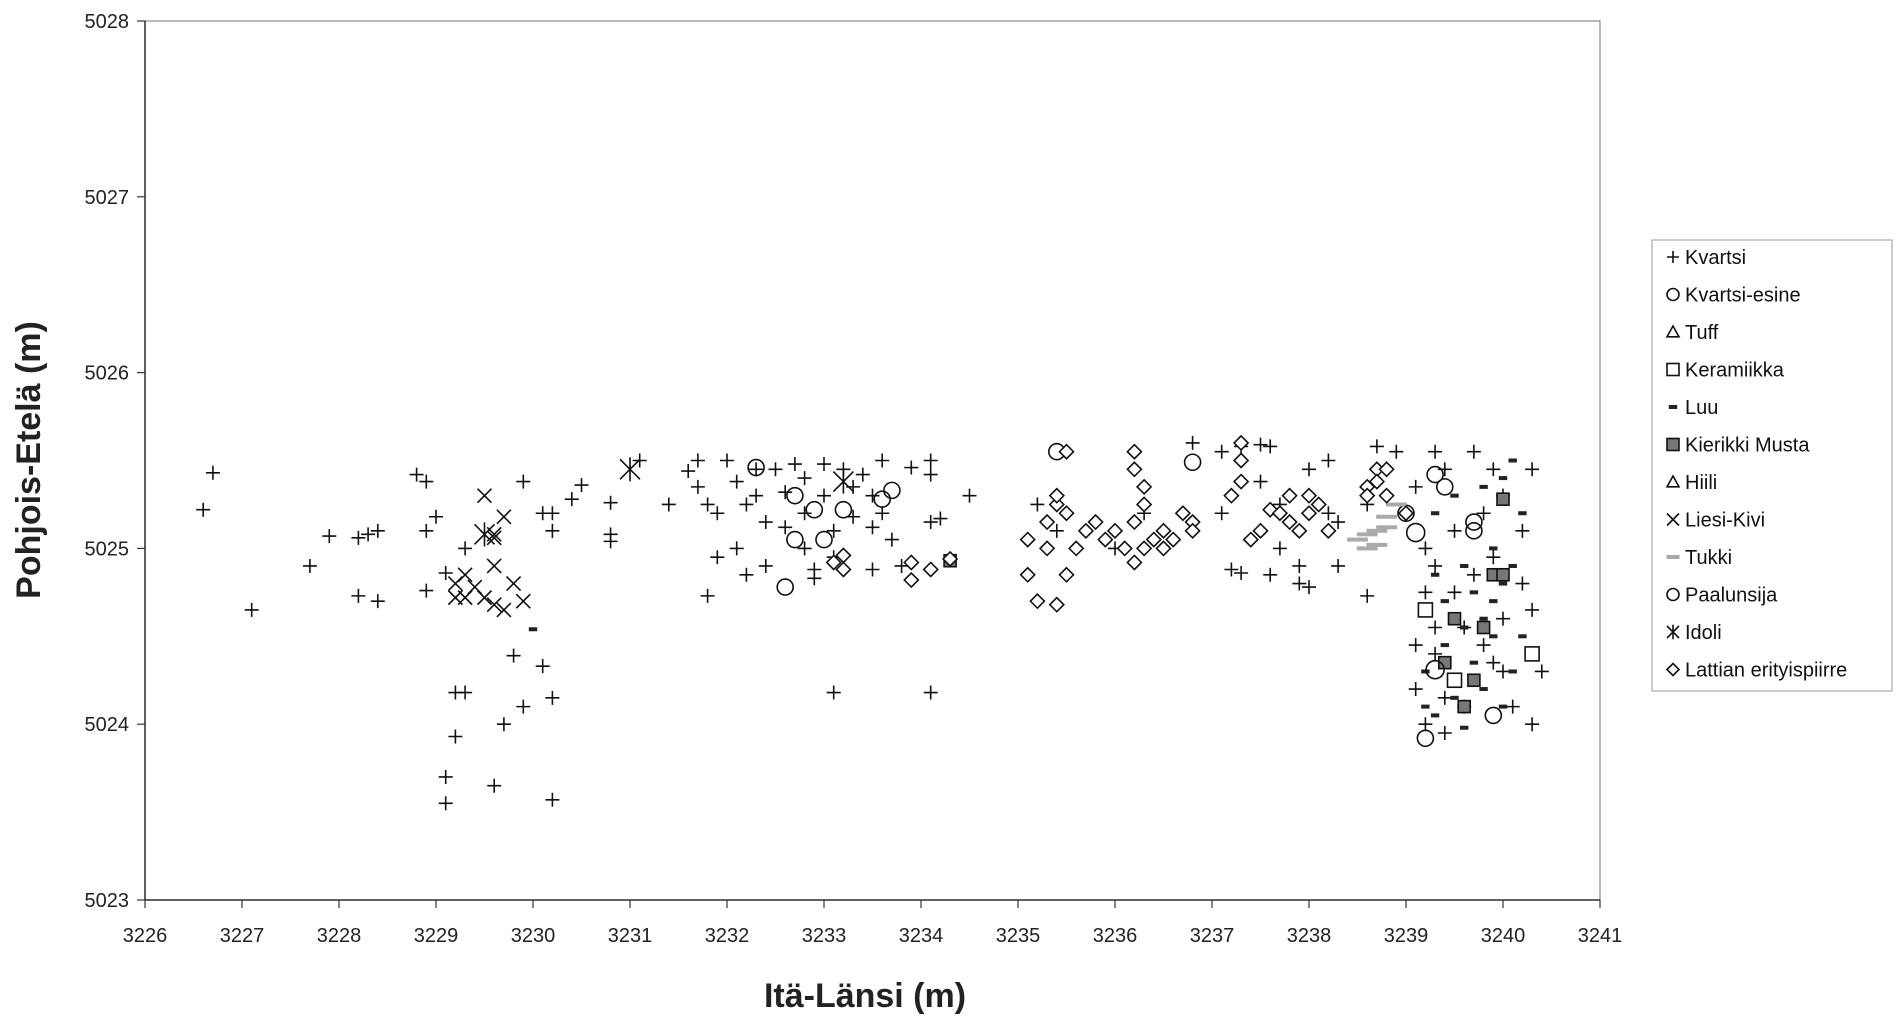 This screenshot has width=1904, height=1017. I want to click on legend-marker-idoli, so click(1673, 632).